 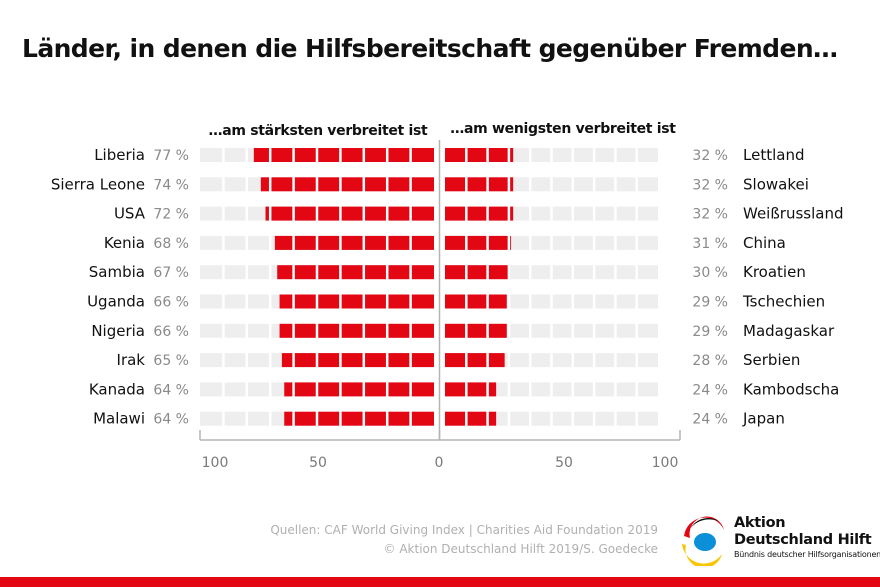 What do you see at coordinates (171, 185) in the screenshot?
I see `value-label-left: 74 %` at bounding box center [171, 185].